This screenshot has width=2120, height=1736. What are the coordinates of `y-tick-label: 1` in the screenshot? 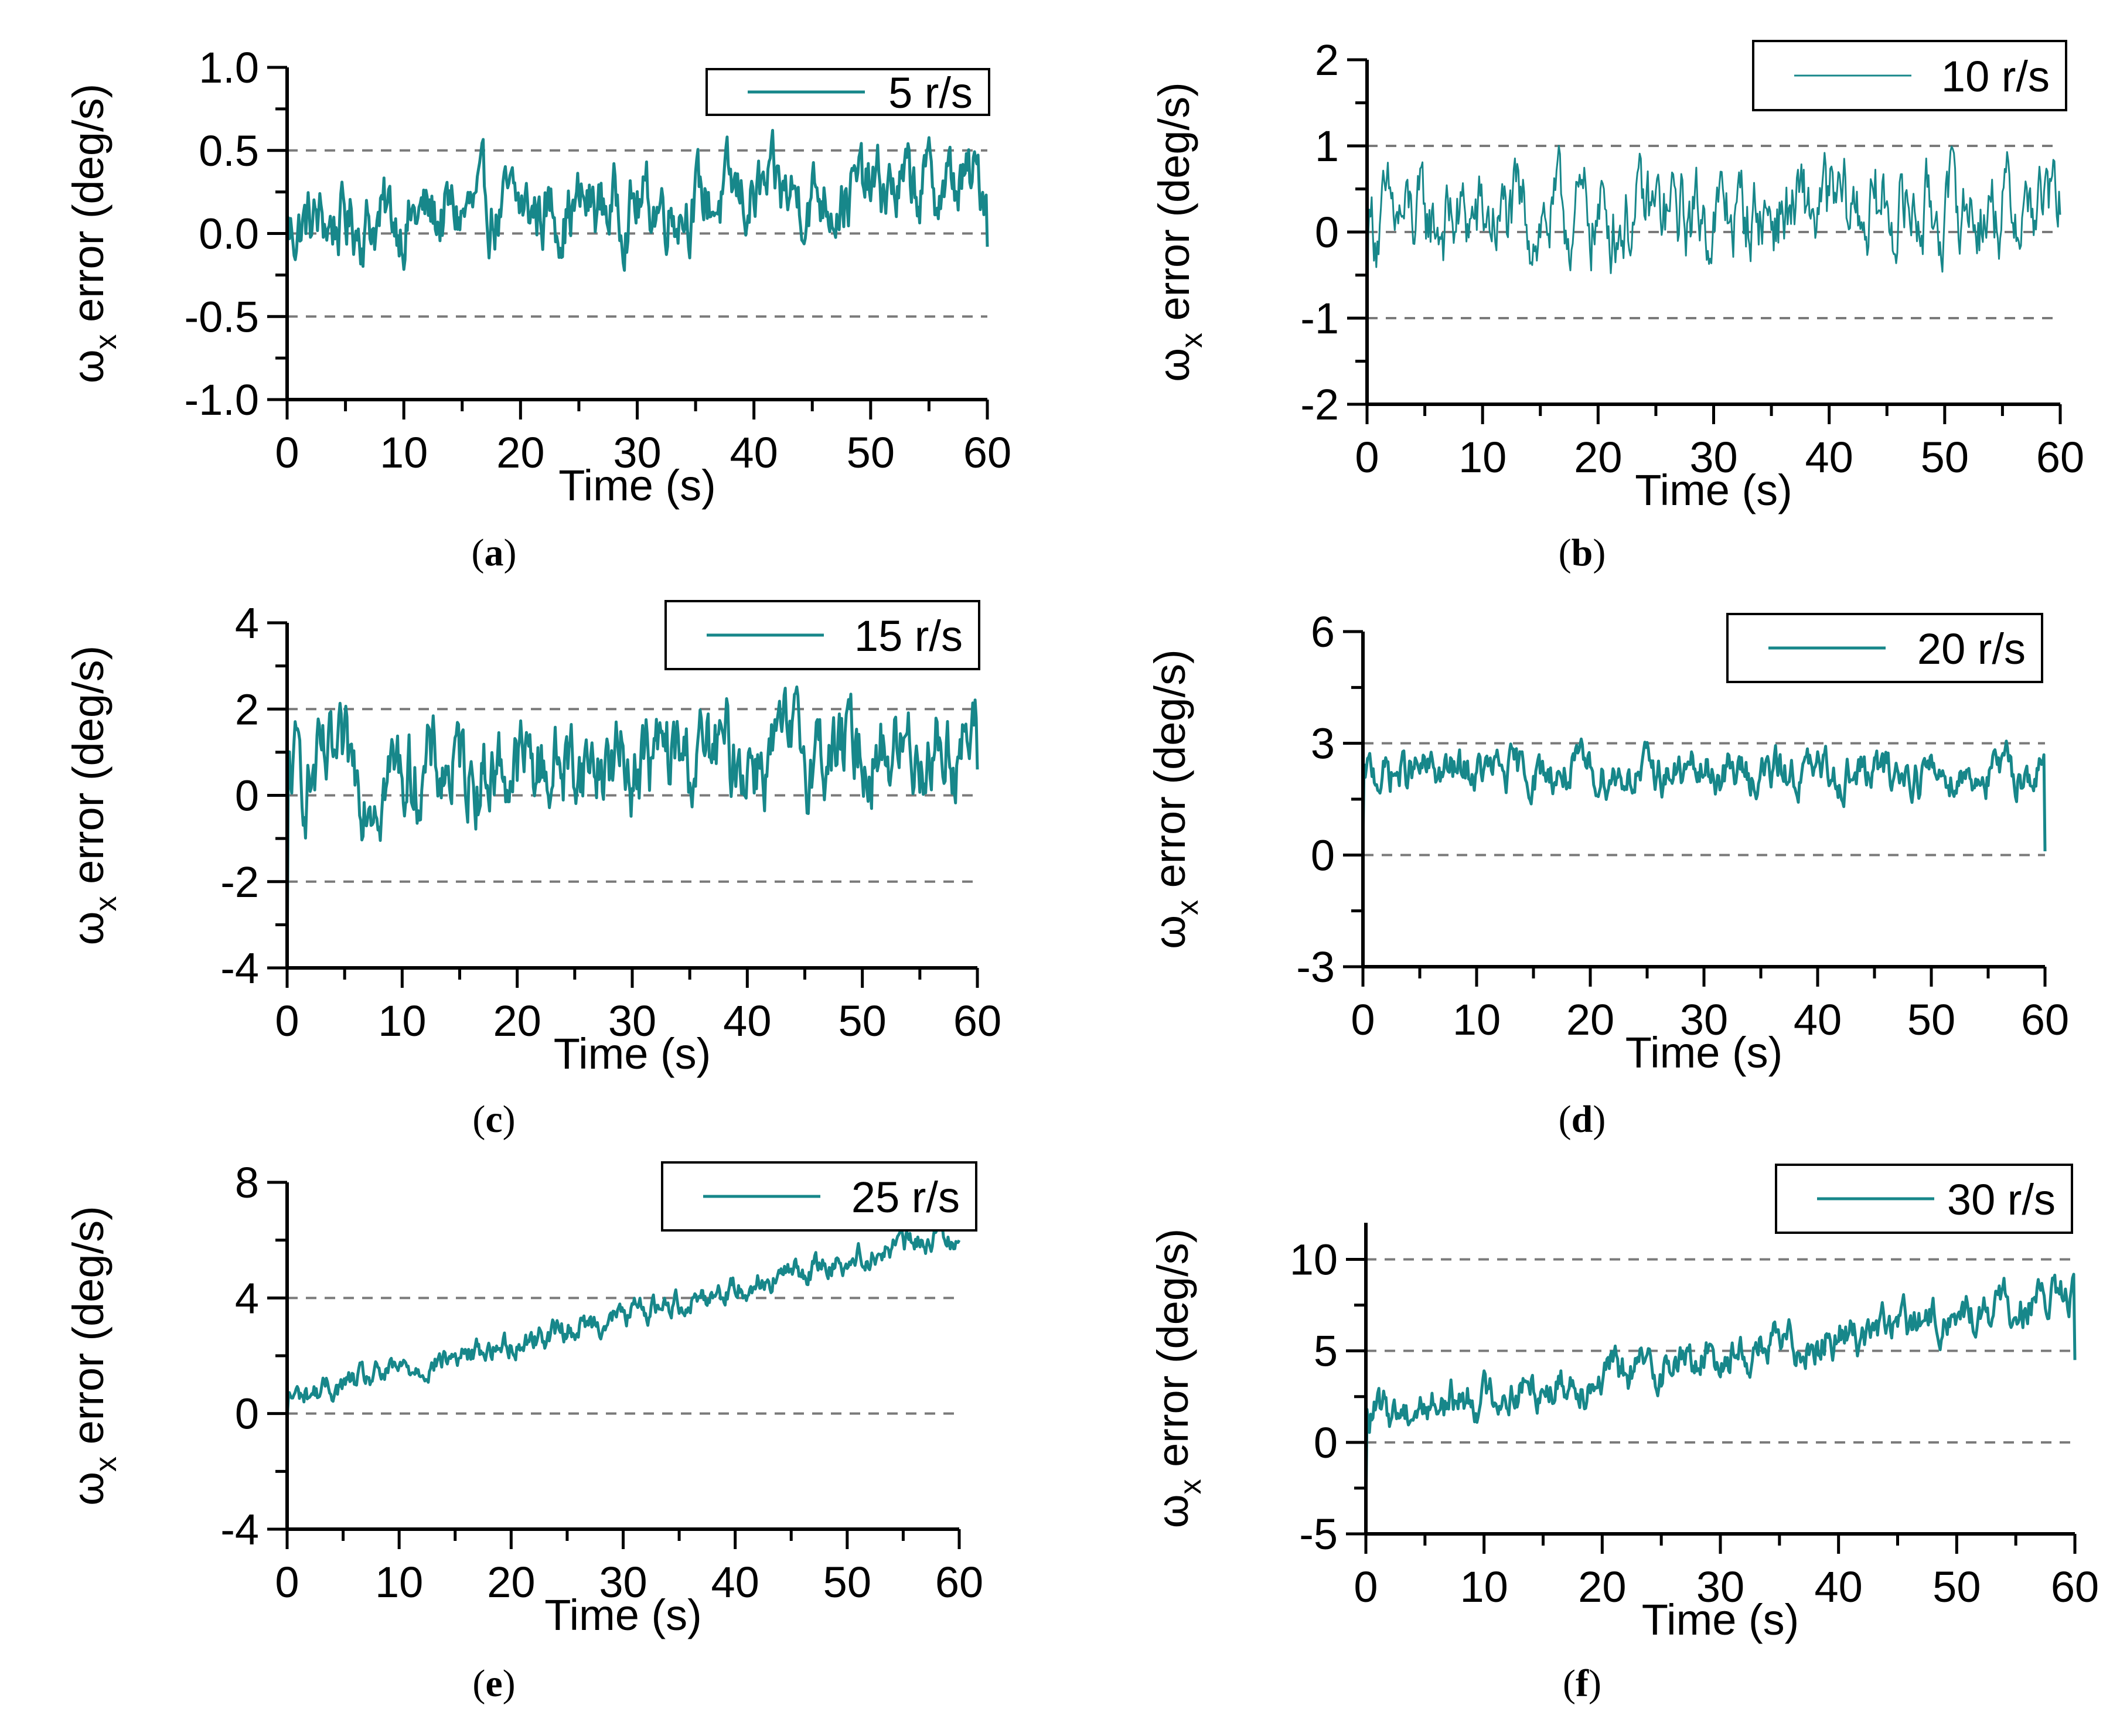 It's located at (1327, 146).